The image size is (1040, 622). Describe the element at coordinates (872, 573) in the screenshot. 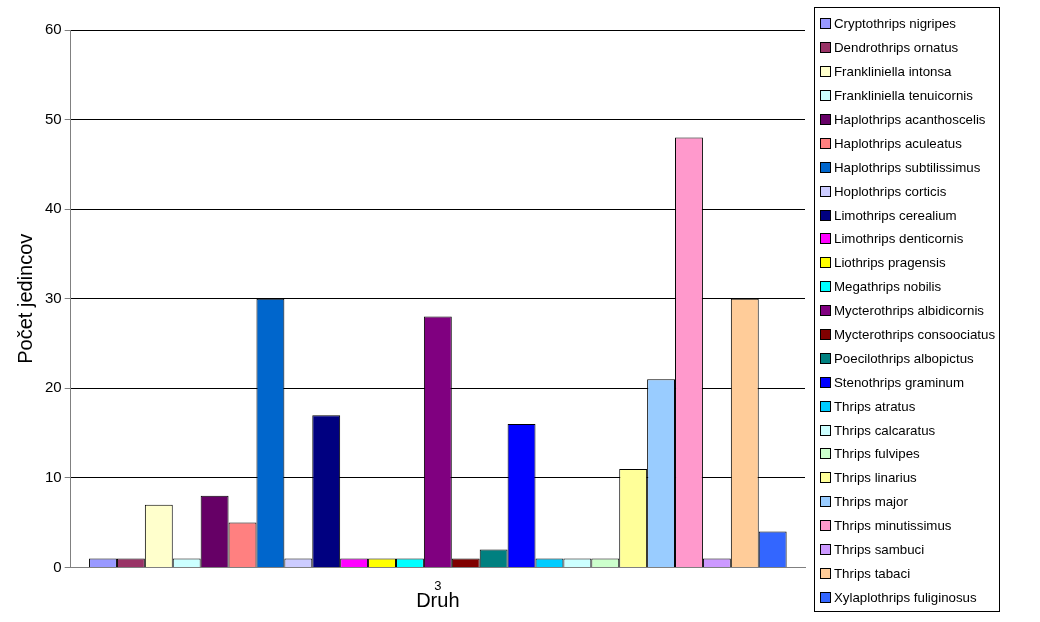

I see `legend-label: Thrips tabaci` at that location.